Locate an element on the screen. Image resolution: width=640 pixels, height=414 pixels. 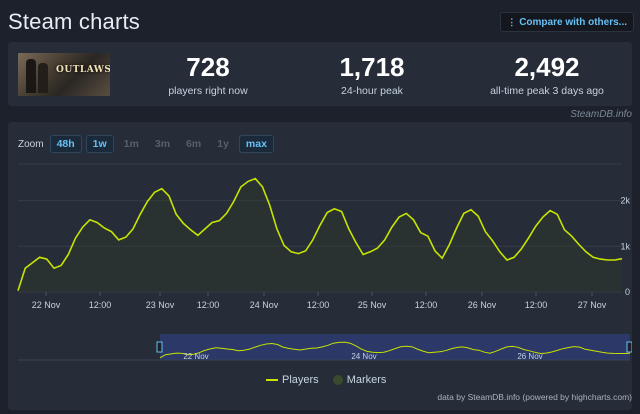
legend-item-players: Players is located at coordinates (292, 380).